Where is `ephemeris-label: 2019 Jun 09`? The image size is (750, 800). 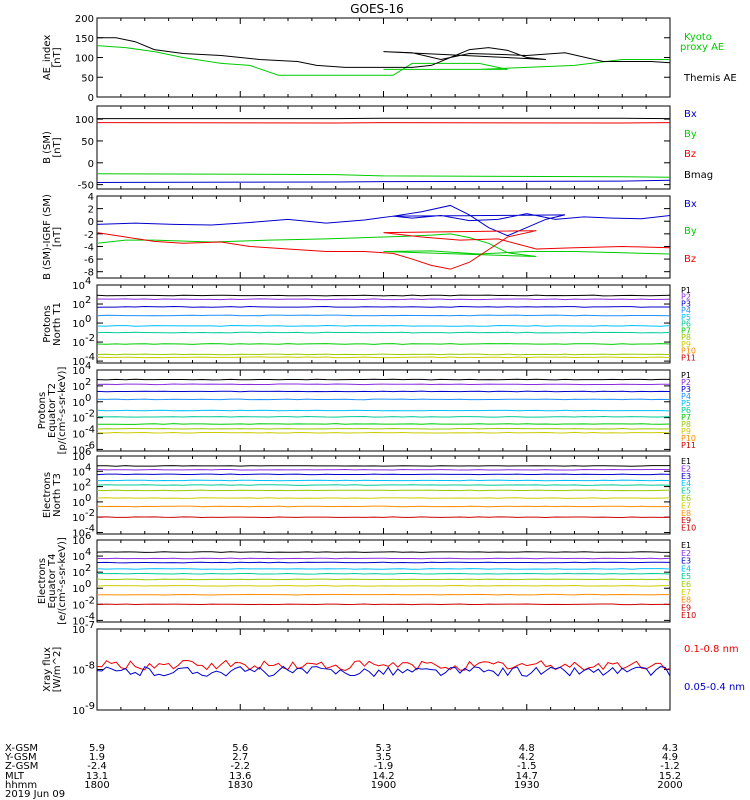 ephemeris-label: 2019 Jun 09 is located at coordinates (35, 794).